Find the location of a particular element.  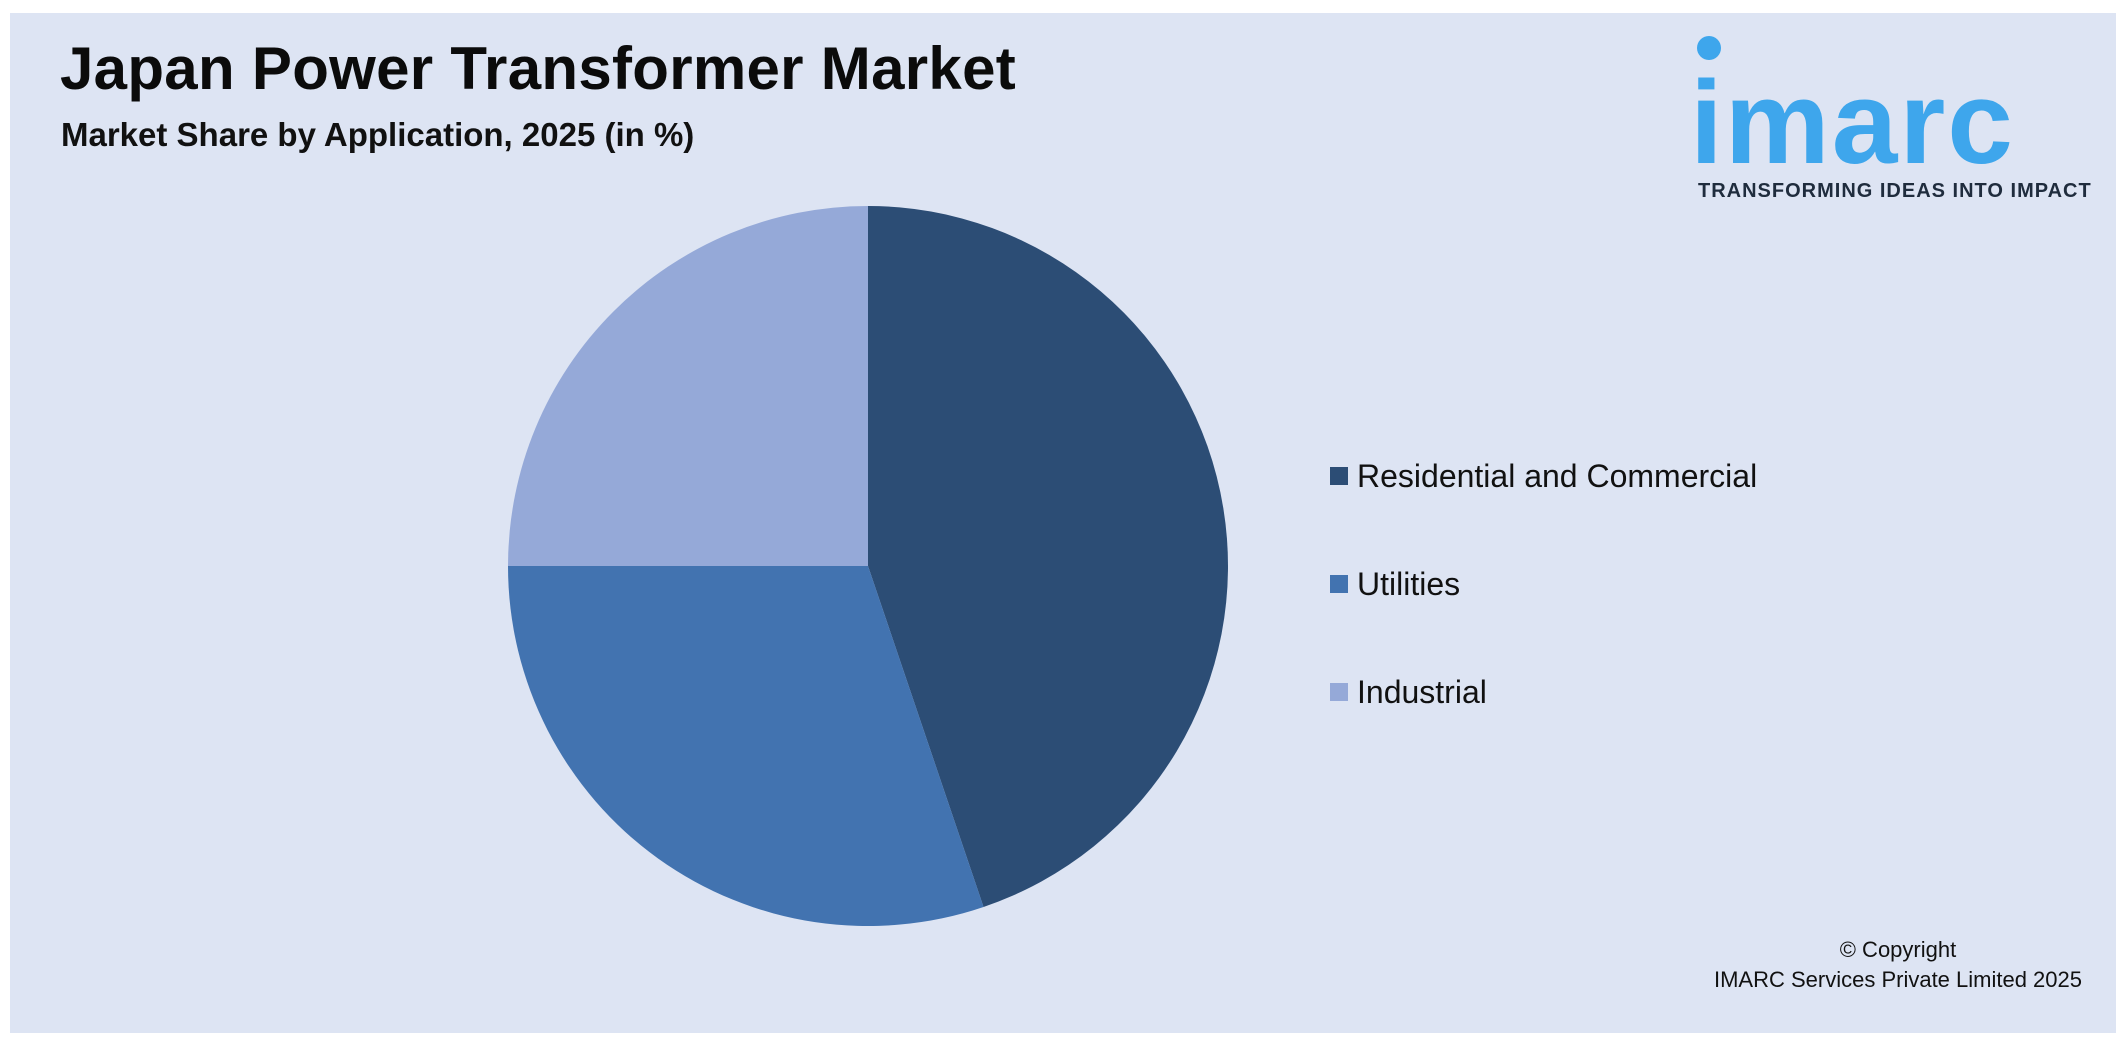

legend-label: Industrial is located at coordinates (1422, 692).